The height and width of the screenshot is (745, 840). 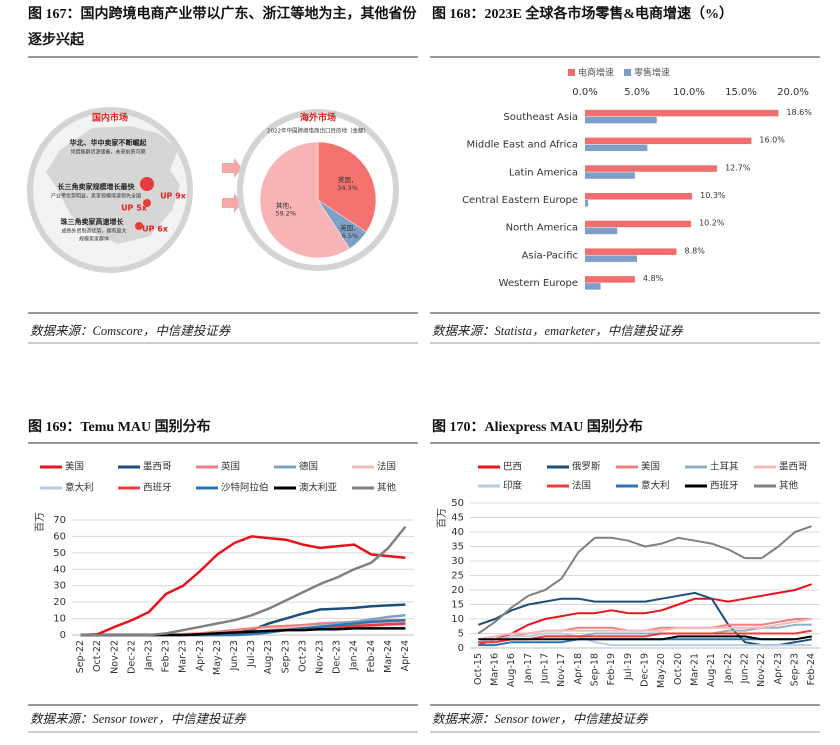 I want to click on x-tick-label: Mar-23, so click(x=183, y=656).